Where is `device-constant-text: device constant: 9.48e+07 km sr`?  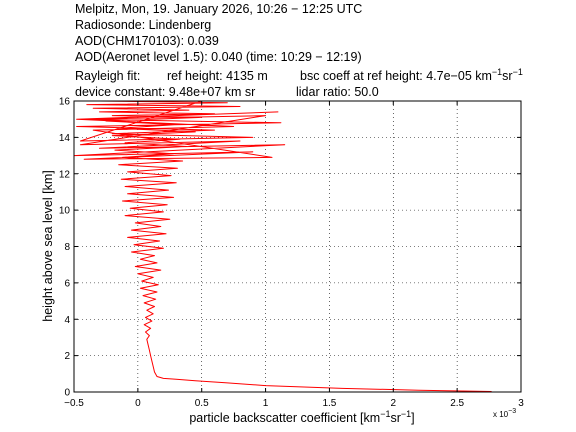
device-constant-text: device constant: 9.48e+07 km sr is located at coordinates (165, 92).